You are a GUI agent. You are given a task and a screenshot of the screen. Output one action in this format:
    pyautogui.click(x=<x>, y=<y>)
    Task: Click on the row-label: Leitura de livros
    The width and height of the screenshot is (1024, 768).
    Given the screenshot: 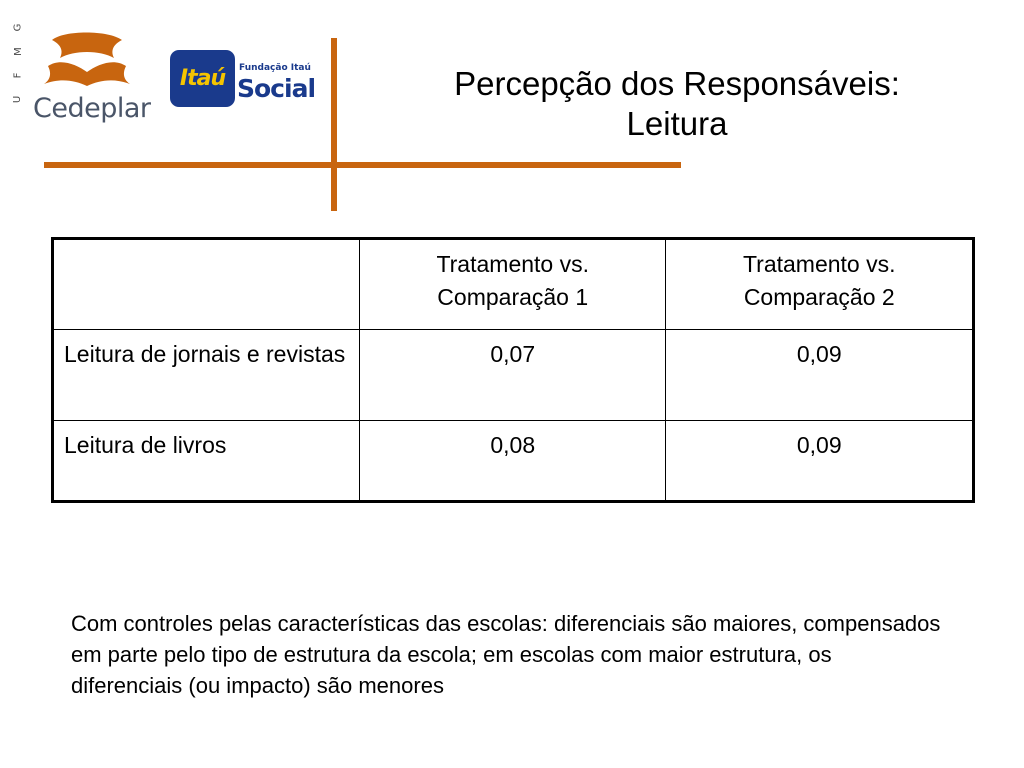 What is the action you would take?
    pyautogui.click(x=206, y=461)
    